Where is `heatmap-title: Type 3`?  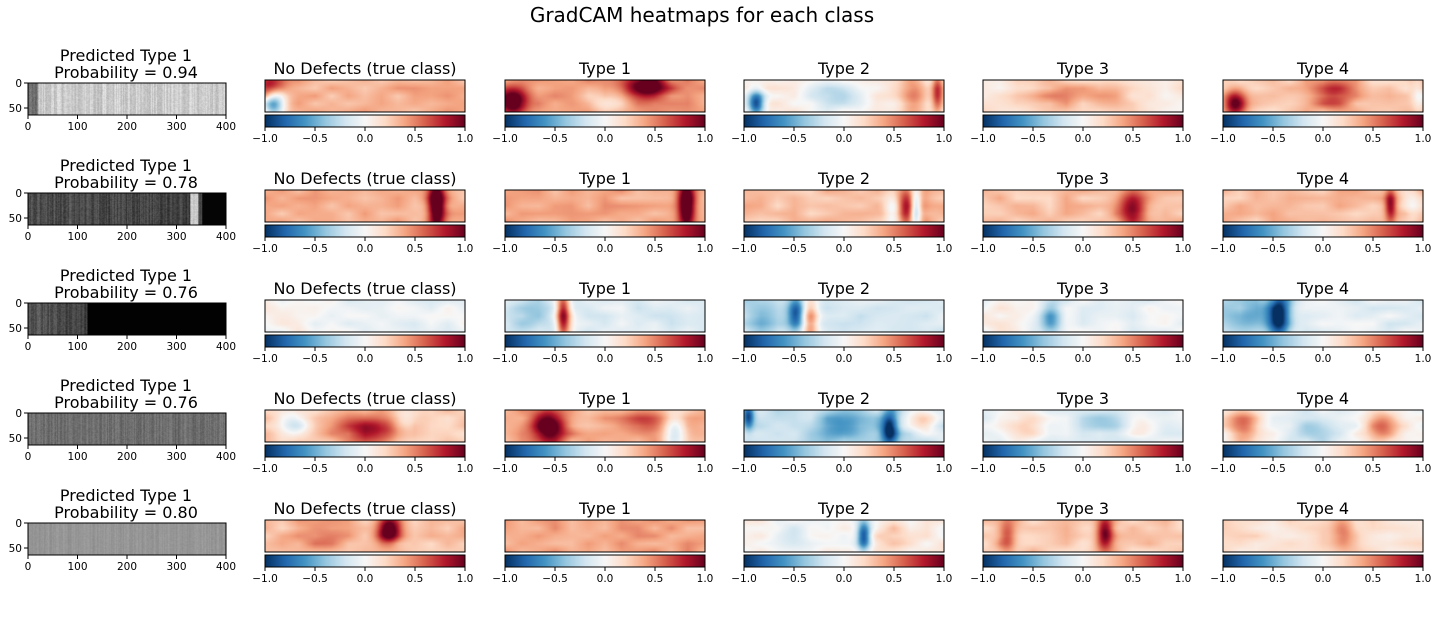 heatmap-title: Type 3 is located at coordinates (1082, 398).